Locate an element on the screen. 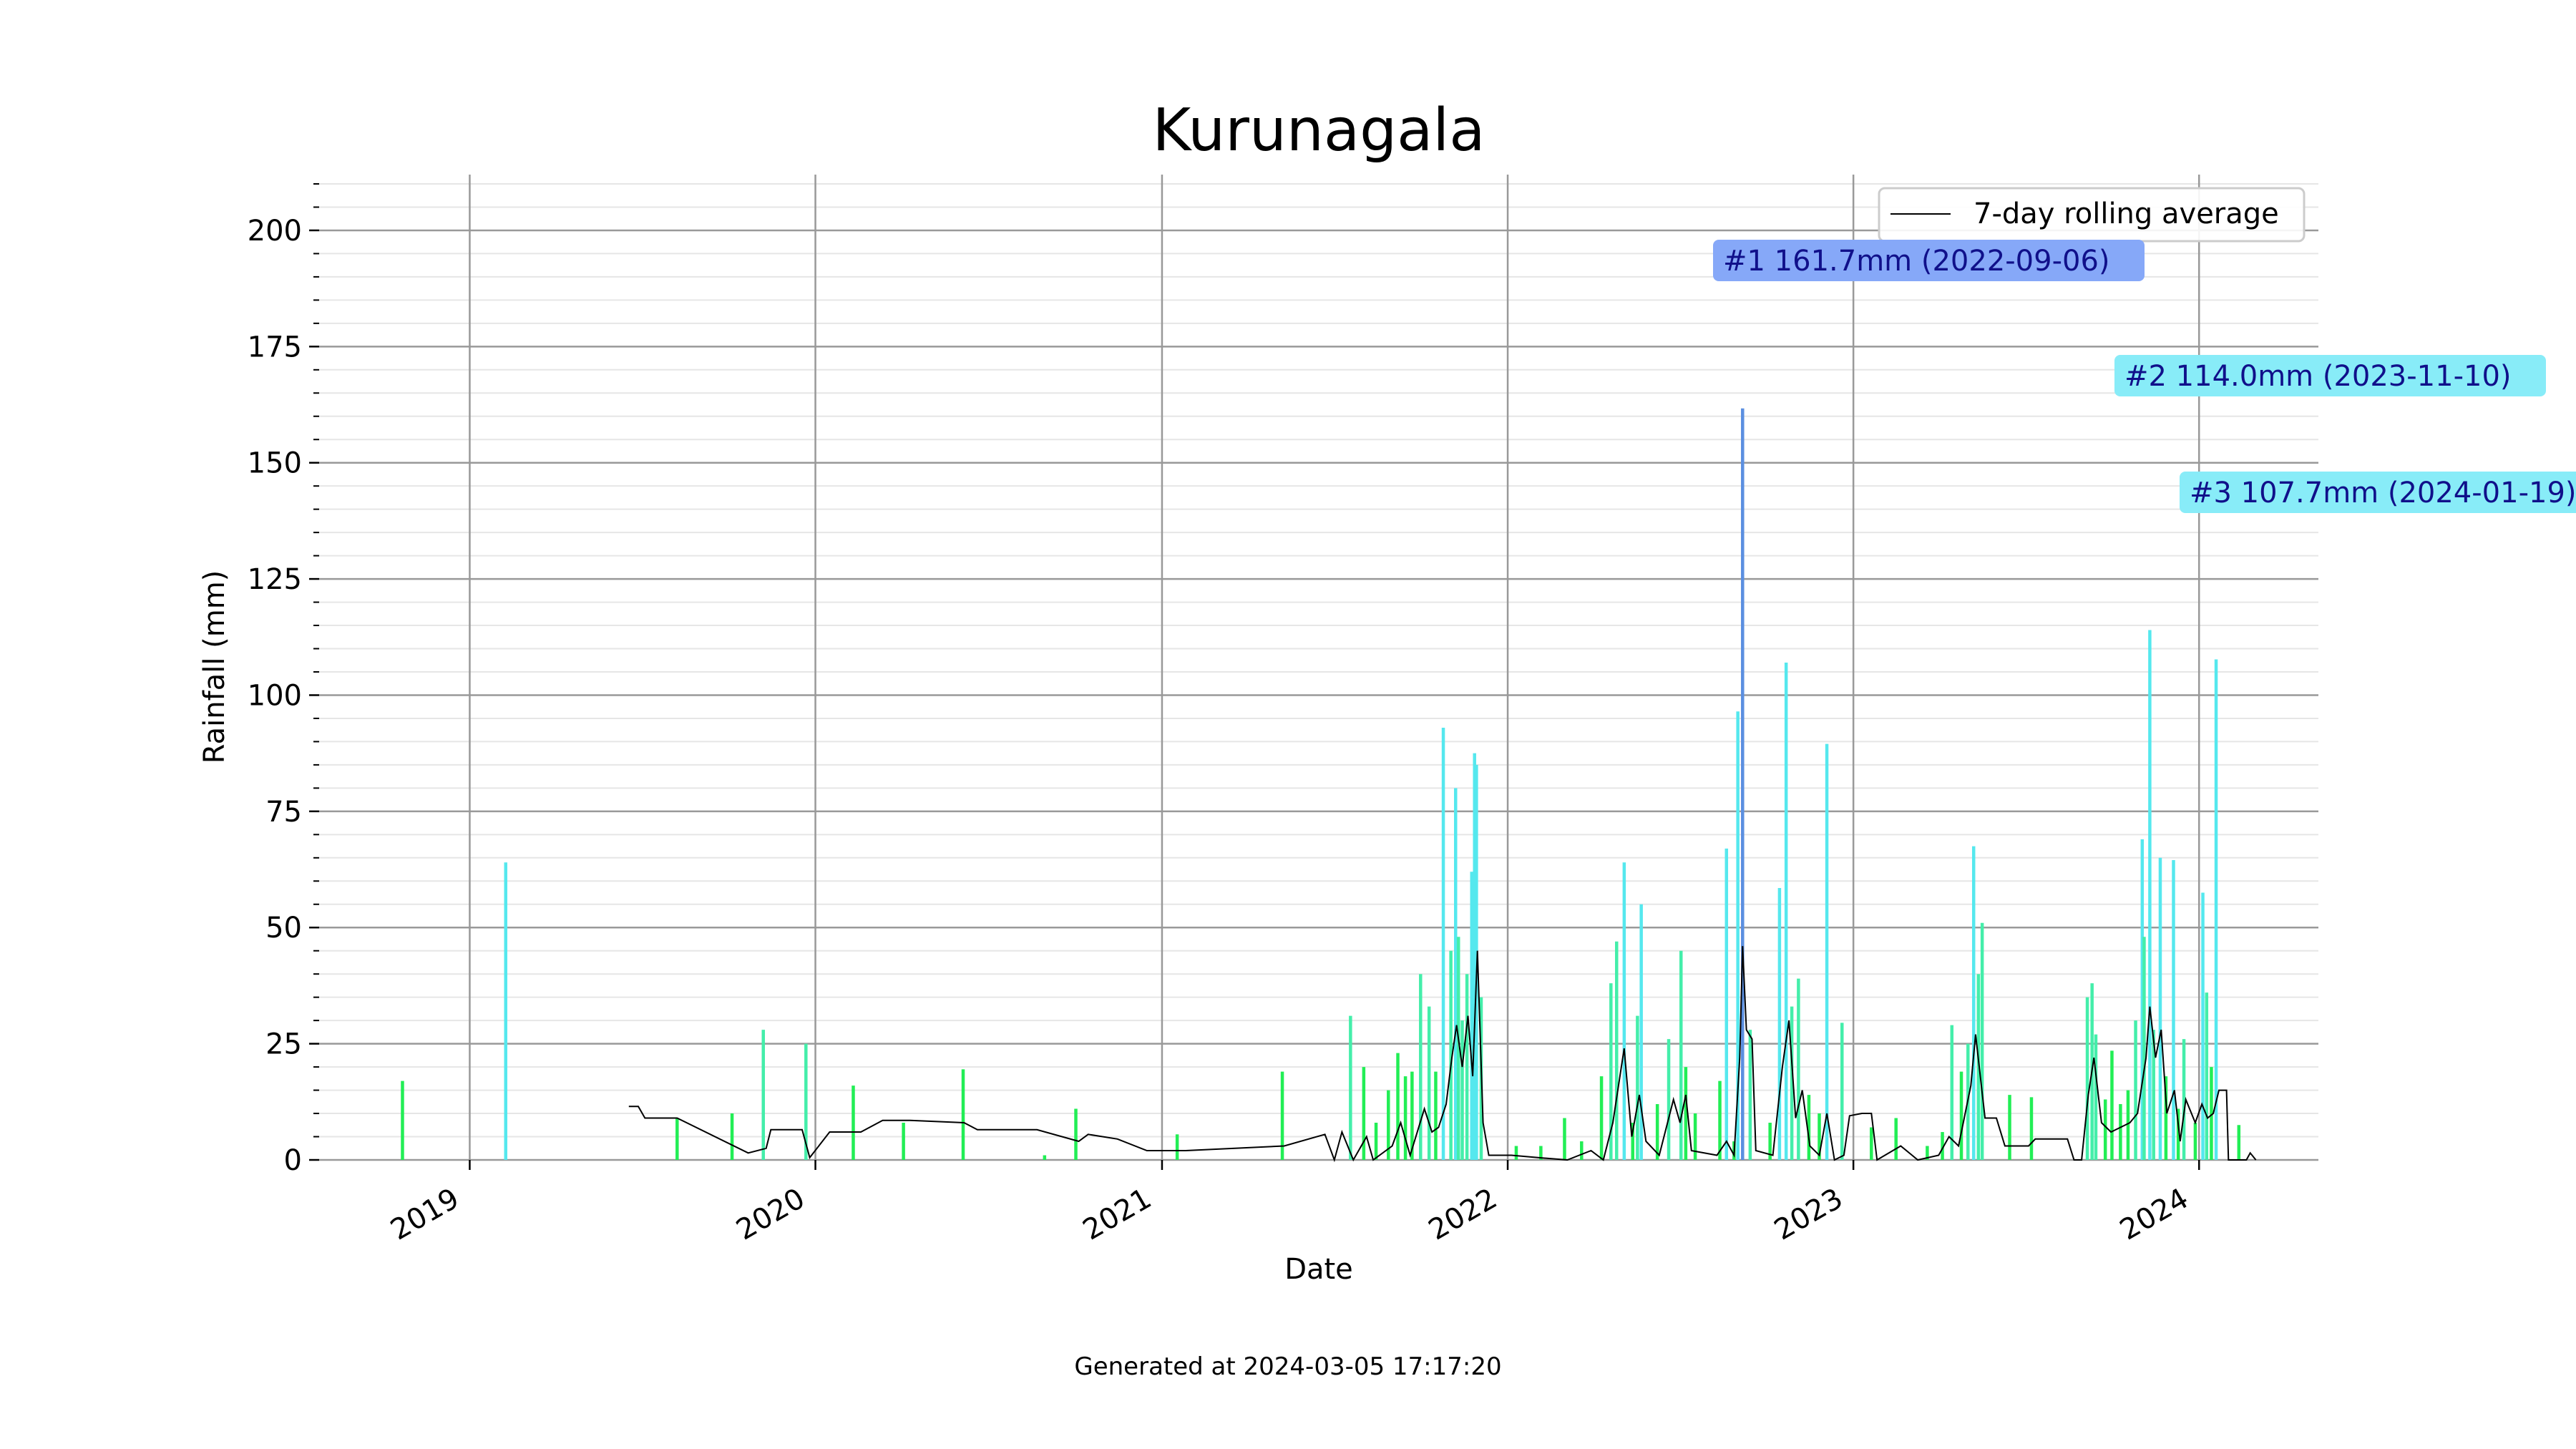 The width and height of the screenshot is (2576, 1449). x-tick-label: 2019 is located at coordinates (425, 1214).